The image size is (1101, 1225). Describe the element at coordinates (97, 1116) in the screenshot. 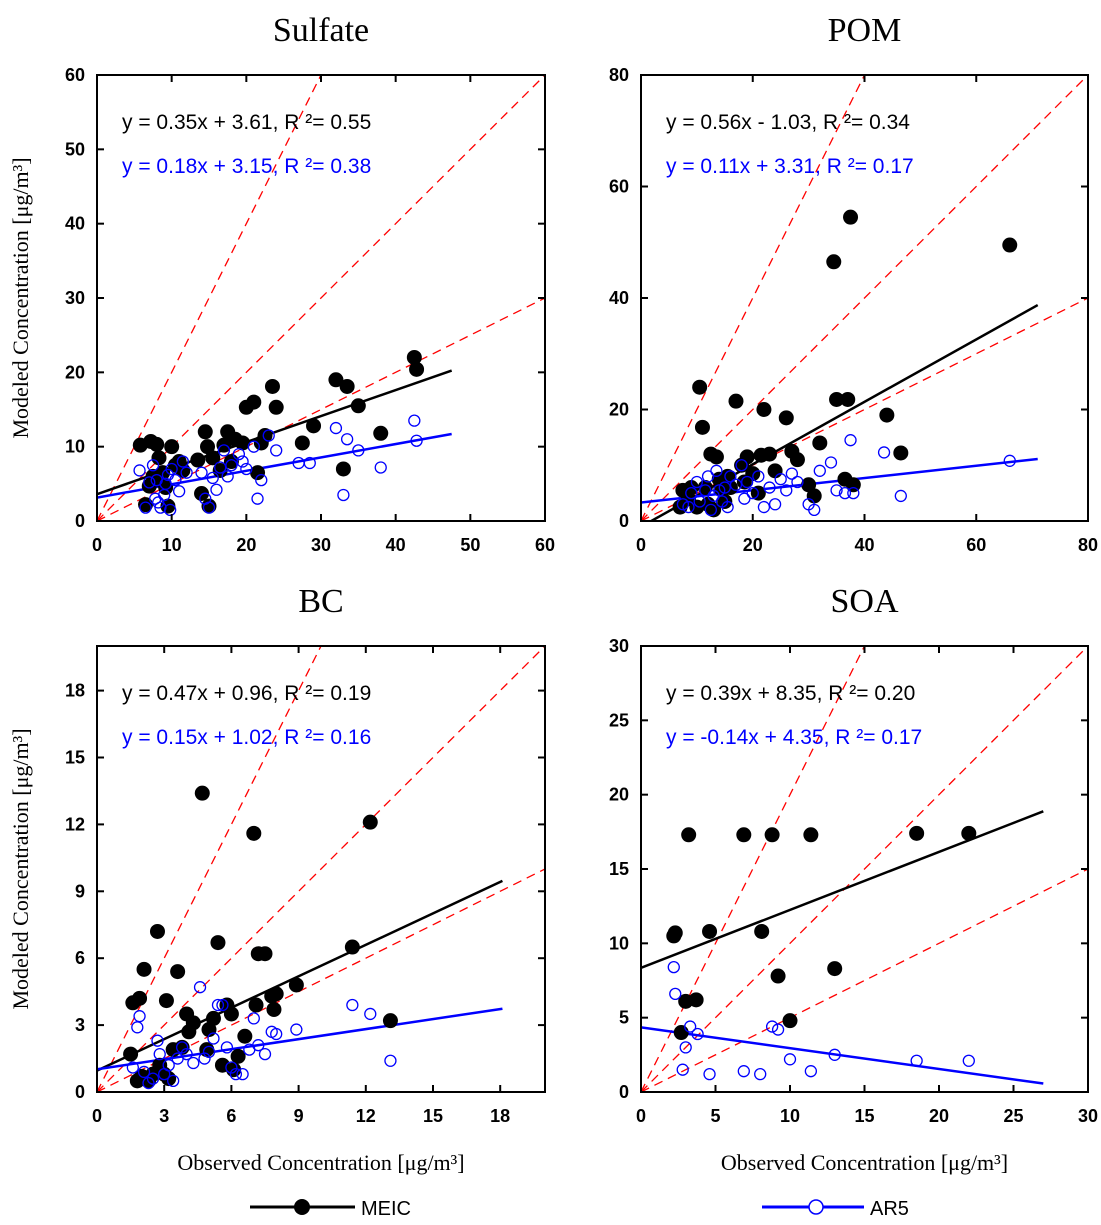

I see `x-tick-label-bc-0: 0` at that location.